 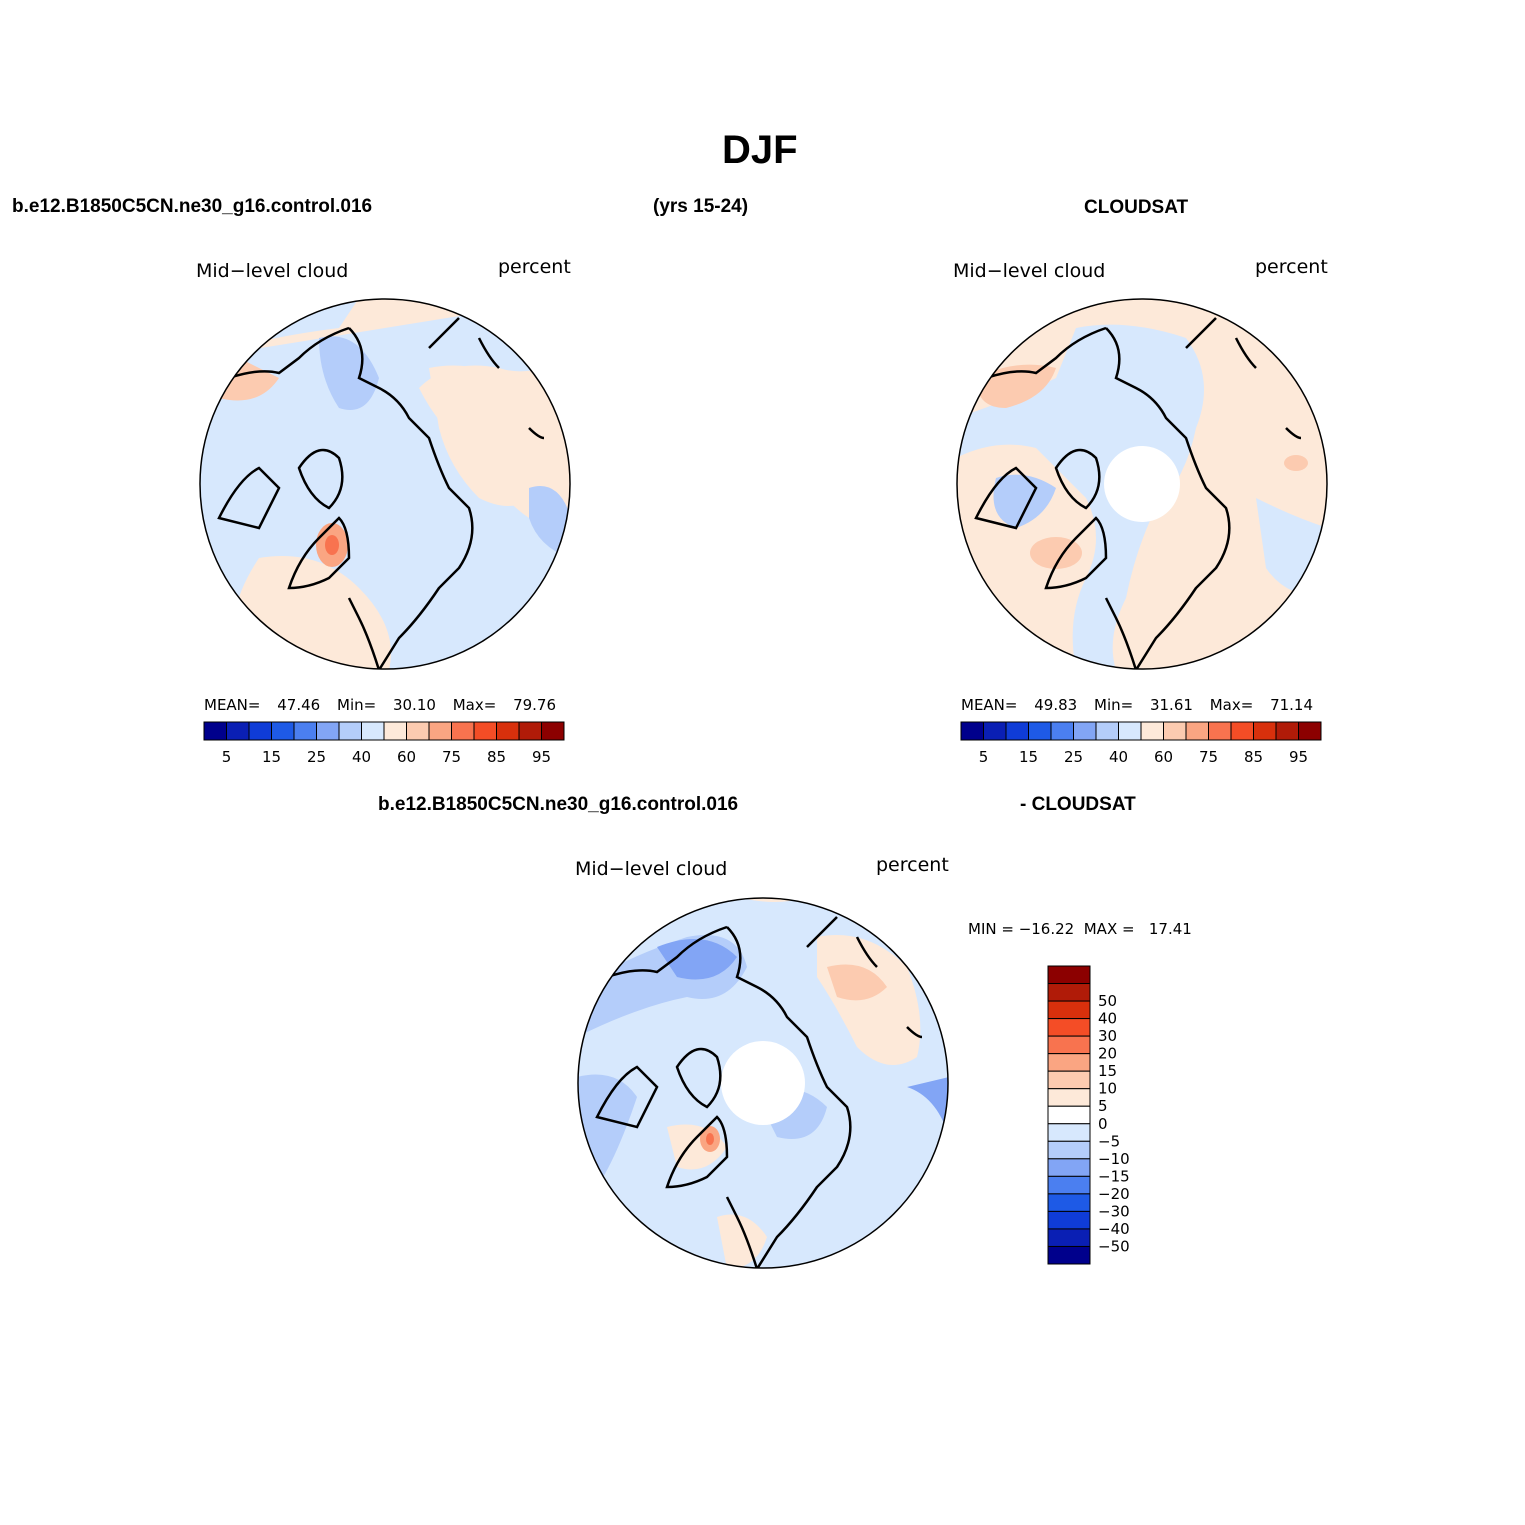 I want to click on model-variable-label: Mid−level cloud, so click(x=272, y=271).